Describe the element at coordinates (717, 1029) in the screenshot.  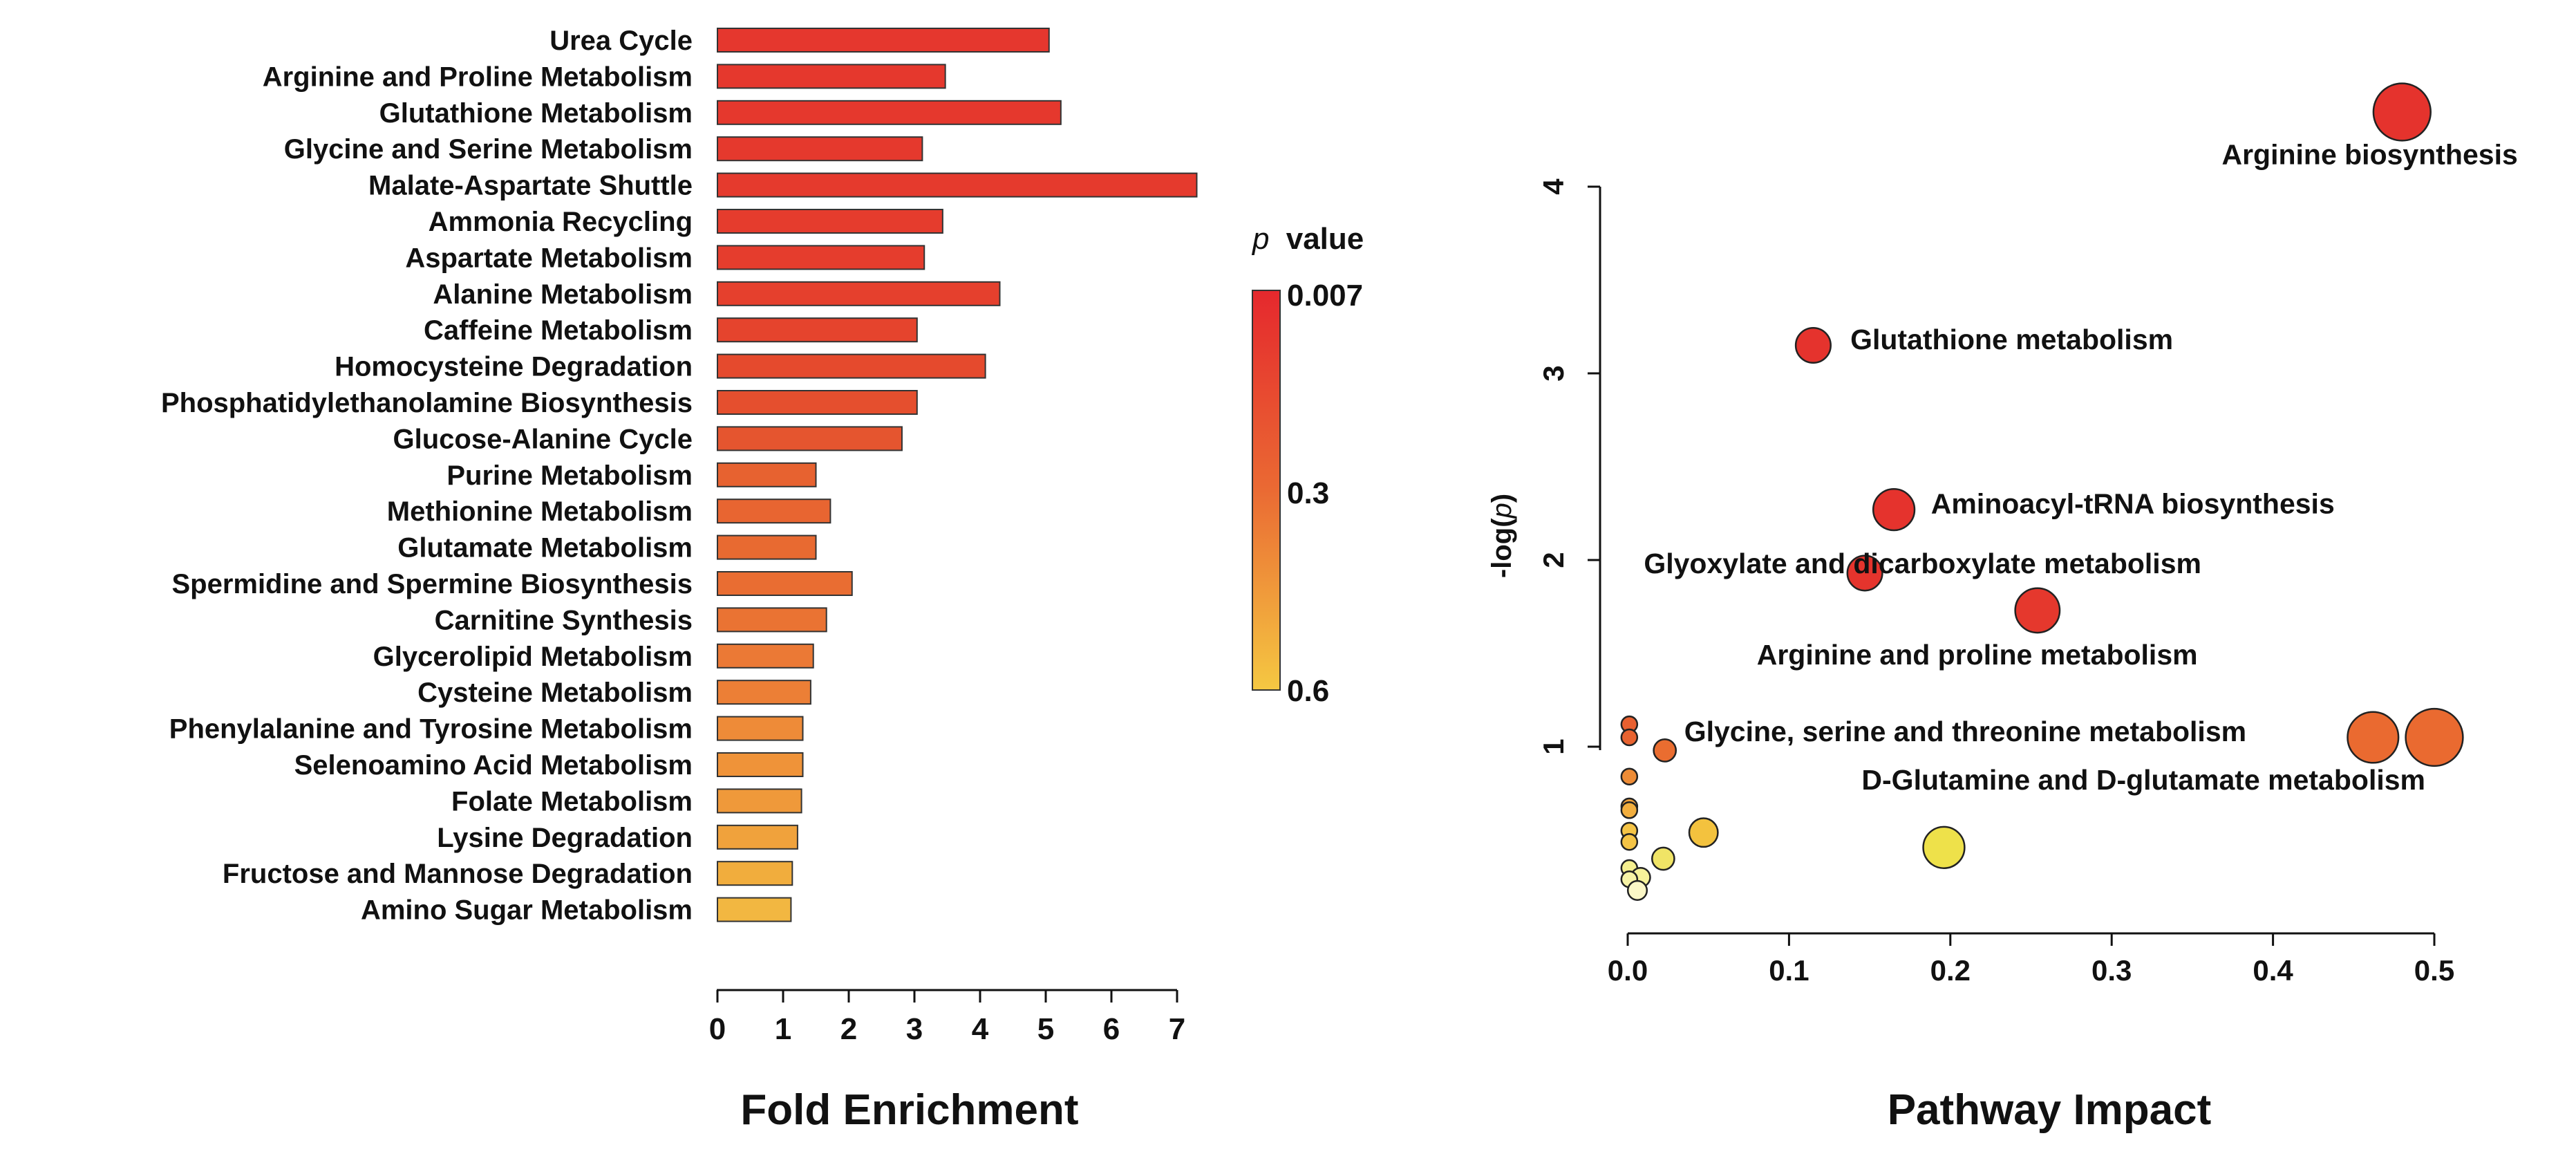
I see `x-tick-label: 0` at that location.